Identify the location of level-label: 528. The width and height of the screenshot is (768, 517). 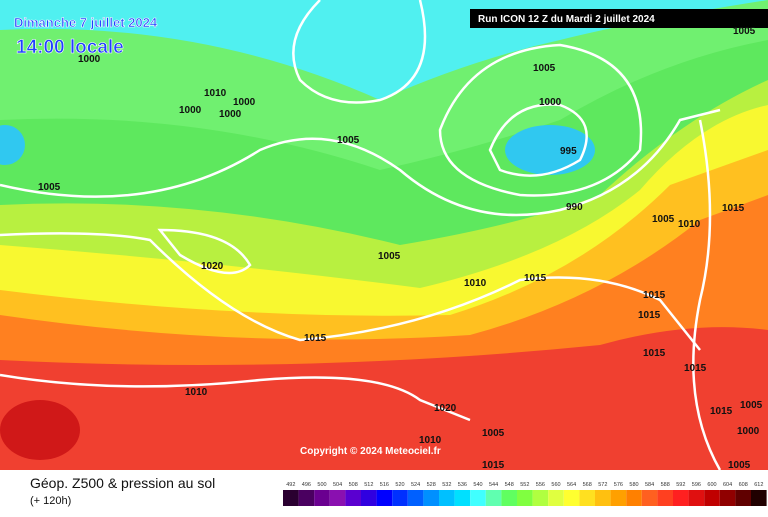
(431, 485).